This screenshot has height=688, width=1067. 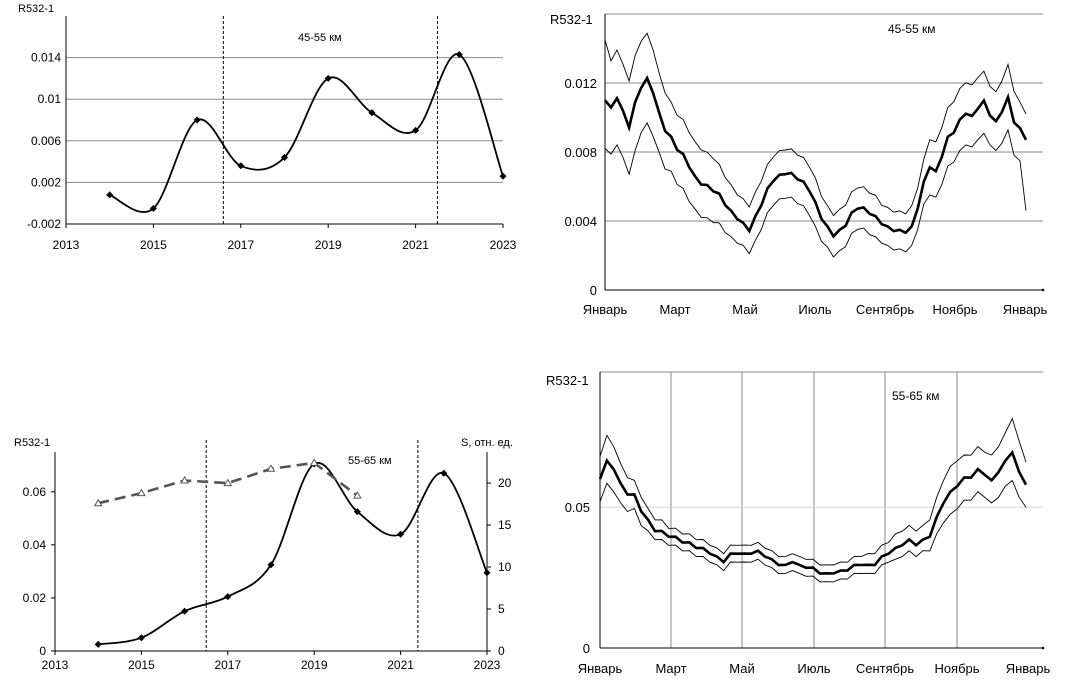 I want to click on y-tick-label: 0.006, so click(x=46, y=141).